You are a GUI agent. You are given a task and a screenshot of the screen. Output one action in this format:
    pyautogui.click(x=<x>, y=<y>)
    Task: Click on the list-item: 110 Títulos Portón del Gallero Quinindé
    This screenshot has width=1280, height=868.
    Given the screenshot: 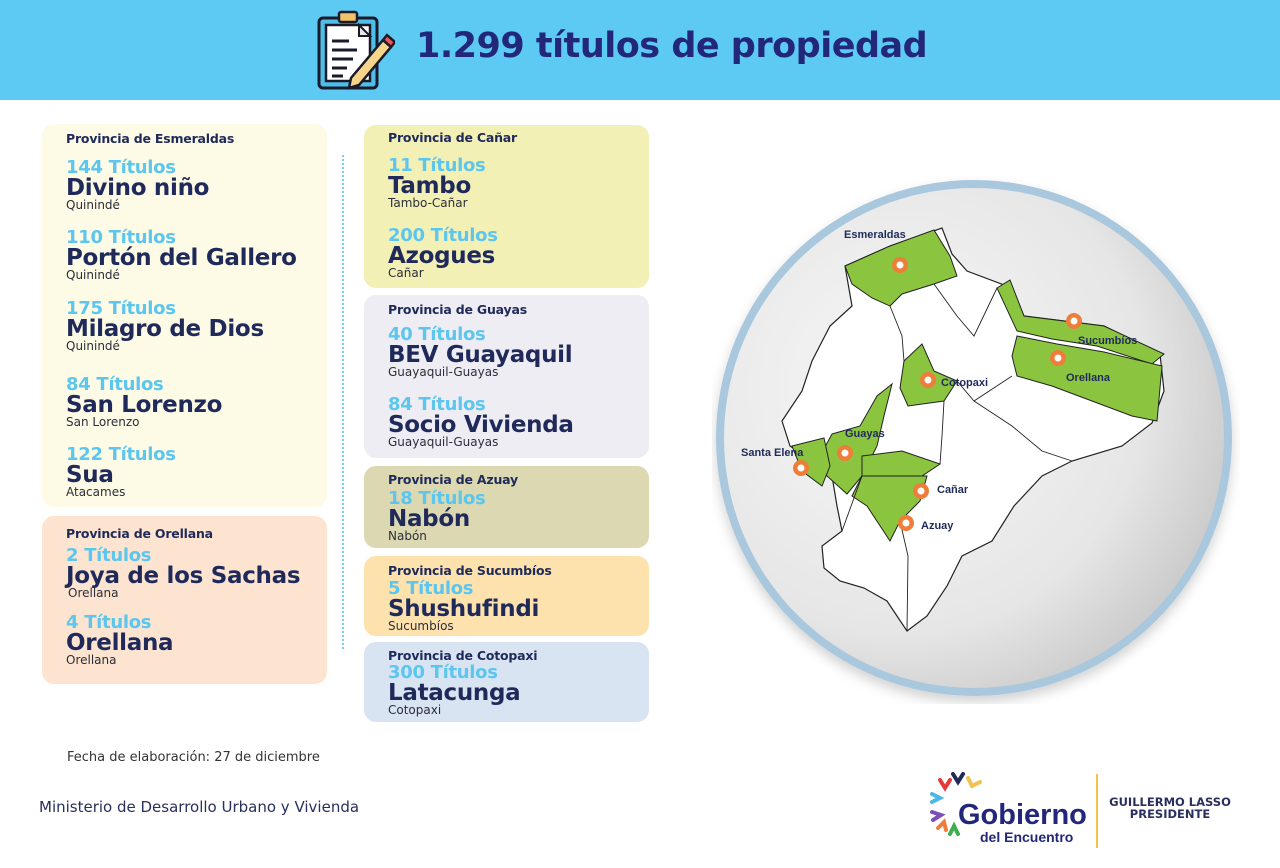 What is the action you would take?
    pyautogui.click(x=181, y=255)
    